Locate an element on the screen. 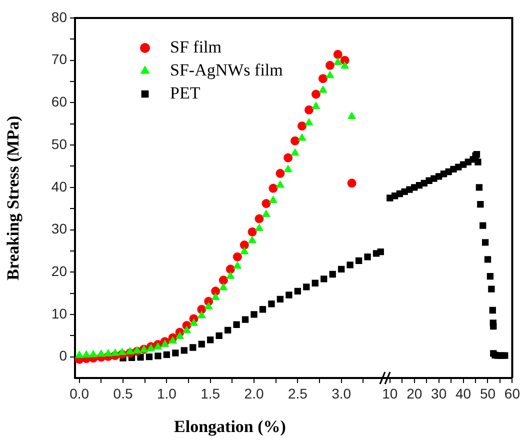 This screenshot has width=523, height=442. legend-label: SF film is located at coordinates (196, 46).